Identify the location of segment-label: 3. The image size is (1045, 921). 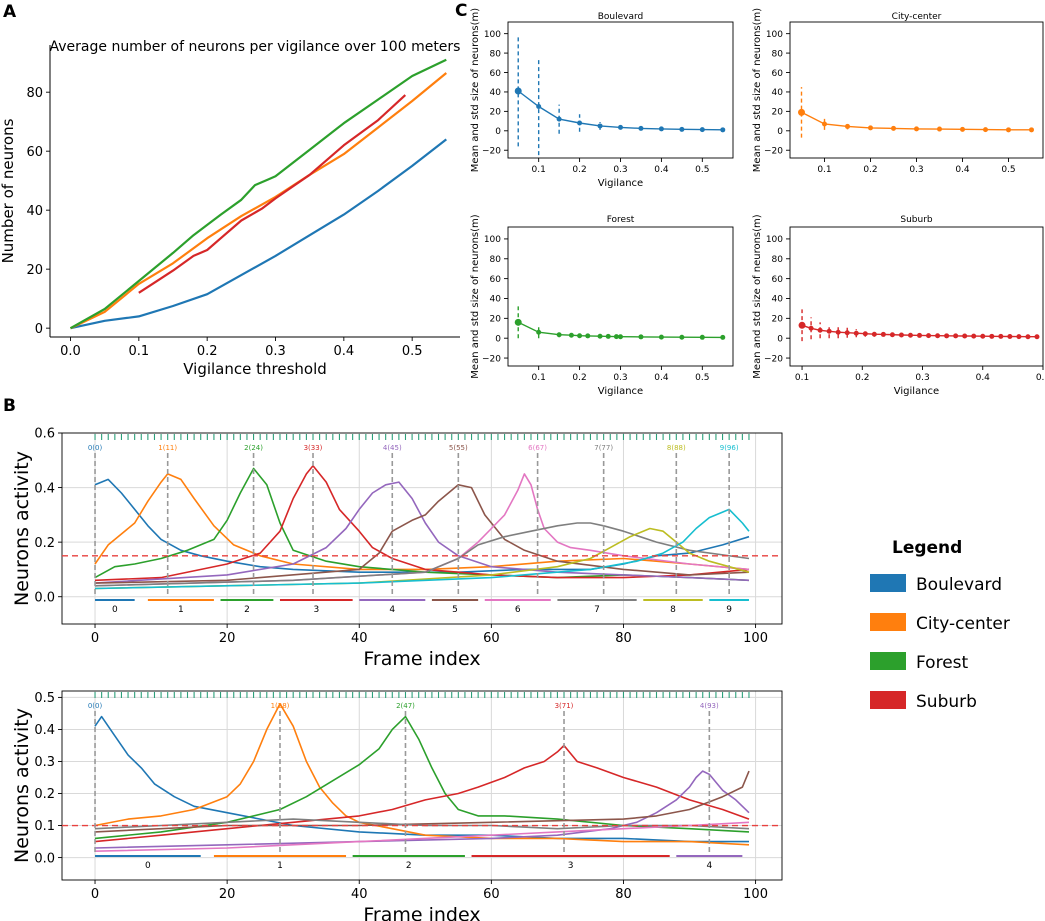
(316, 610).